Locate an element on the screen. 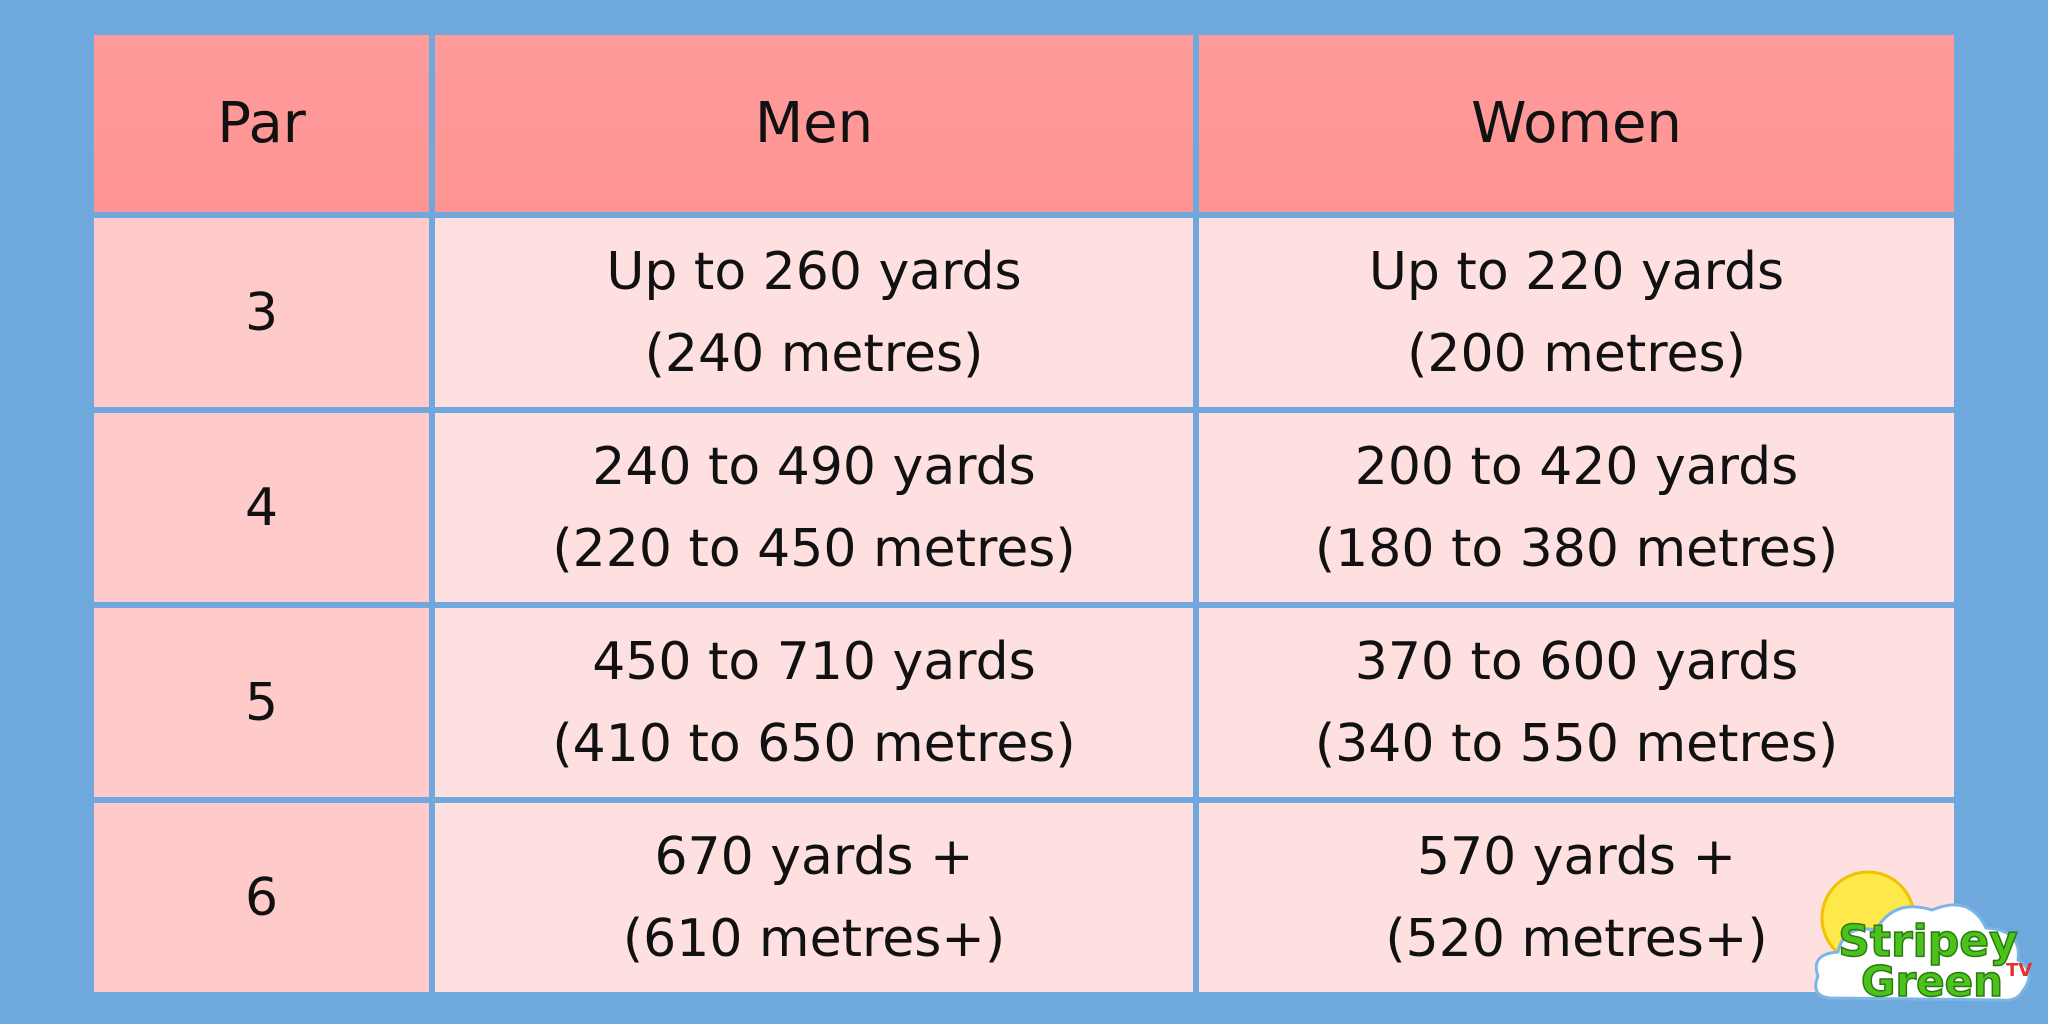  distance-text: 240 to 490 yards is located at coordinates (814, 466).